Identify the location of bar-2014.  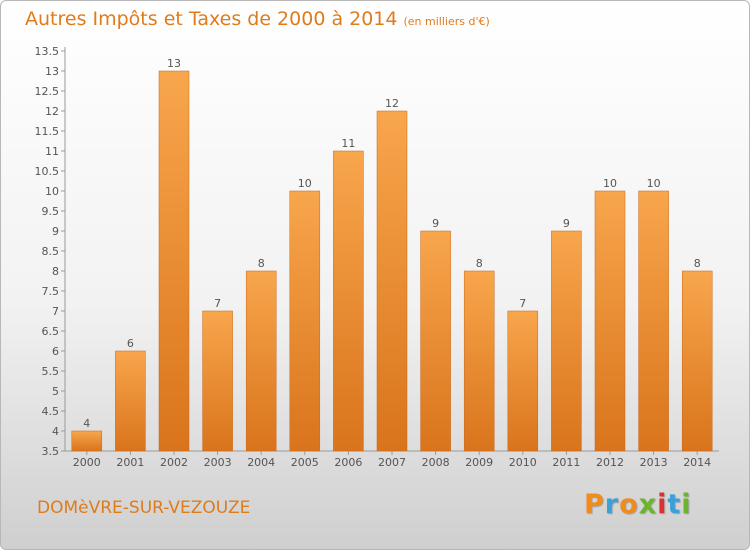
(697, 361).